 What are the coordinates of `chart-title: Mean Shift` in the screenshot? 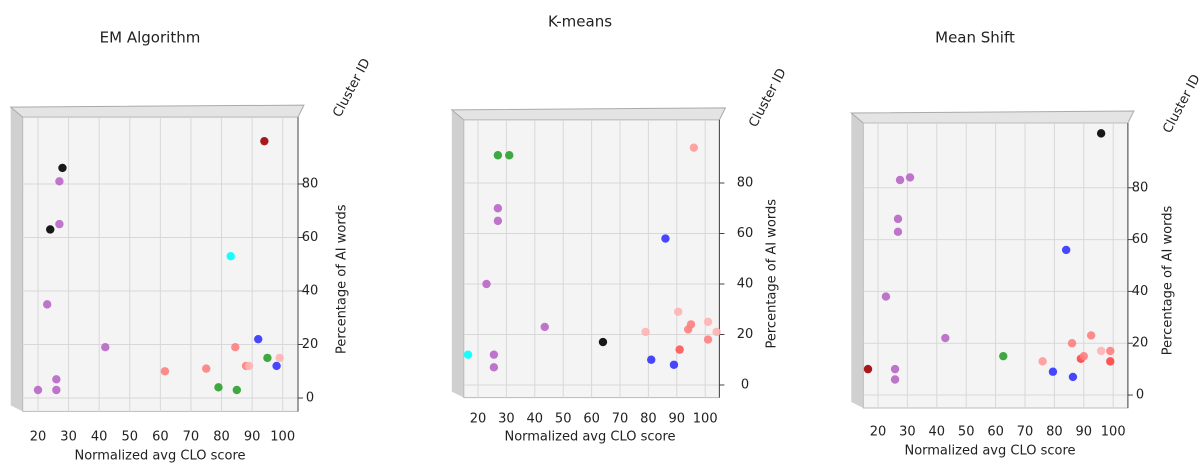 It's located at (975, 38).